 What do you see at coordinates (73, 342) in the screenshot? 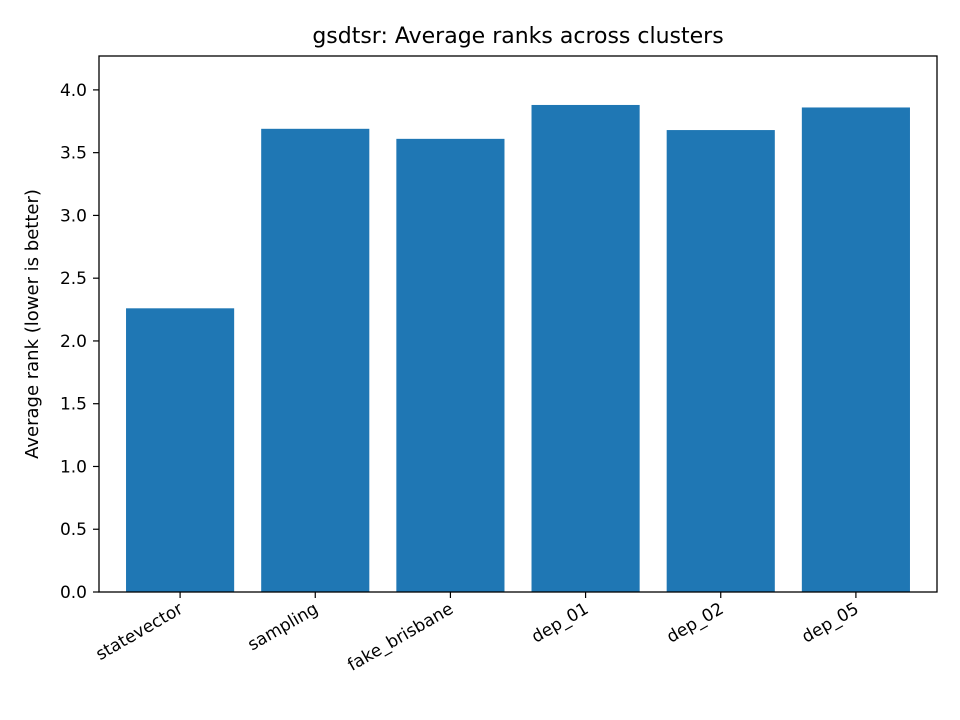
I see `y-tick-label: 2.0` at bounding box center [73, 342].